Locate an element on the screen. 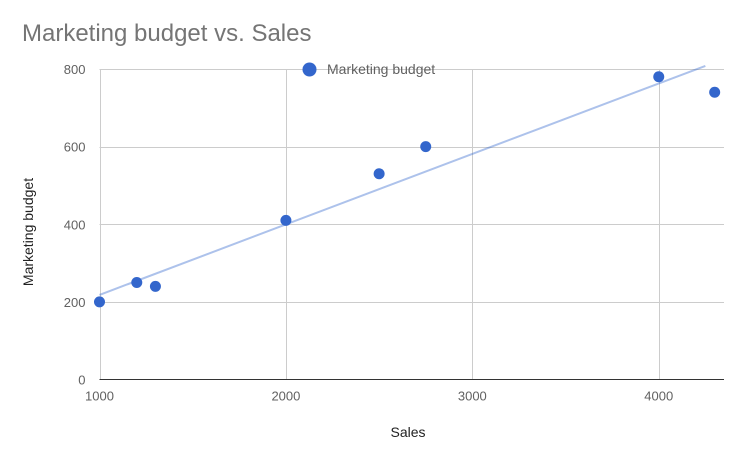  y-tick-label-0: 0 is located at coordinates (81, 380).